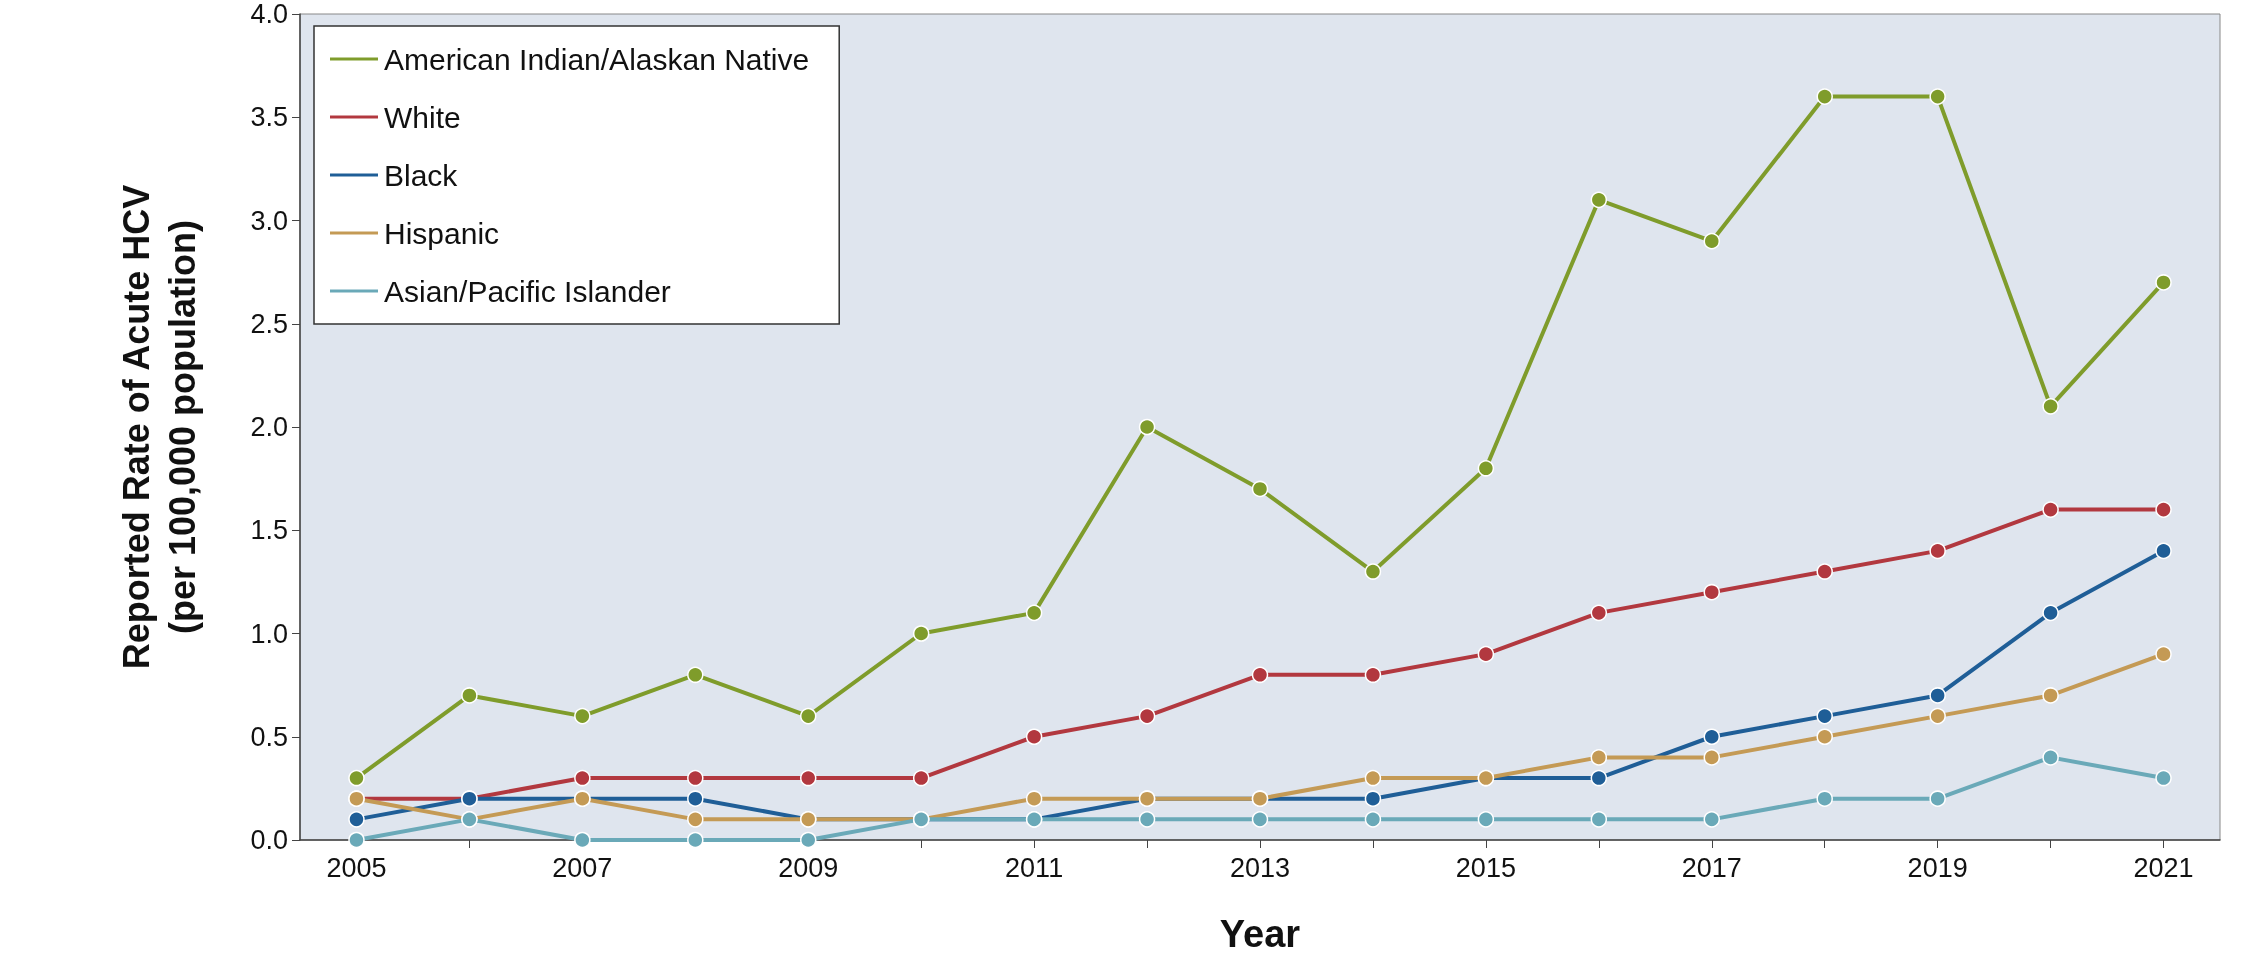 The height and width of the screenshot is (968, 2251). I want to click on y-tick-label: 1.0, so click(269, 633).